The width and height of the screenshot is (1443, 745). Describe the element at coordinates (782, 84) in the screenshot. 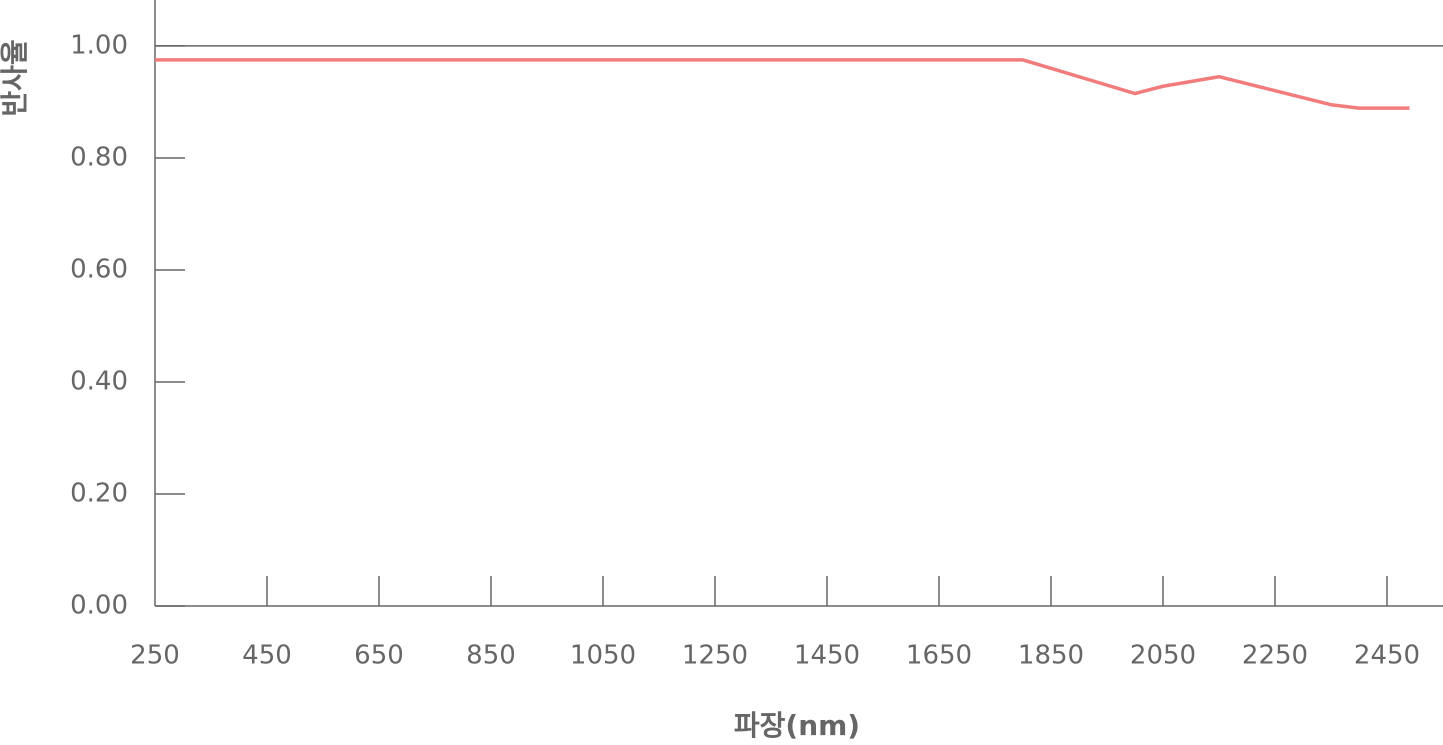

I see `data-line` at that location.